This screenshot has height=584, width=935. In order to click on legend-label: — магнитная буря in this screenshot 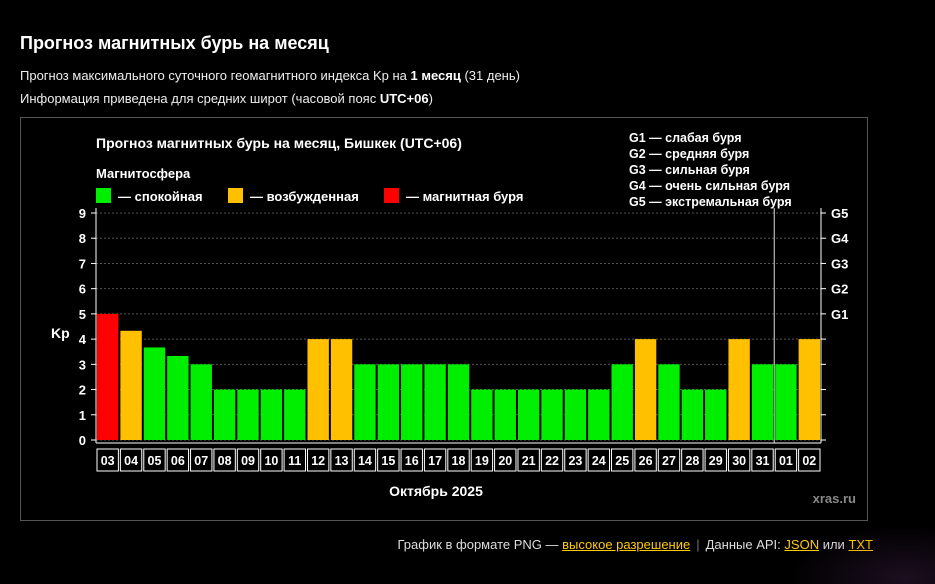, I will do `click(464, 196)`.